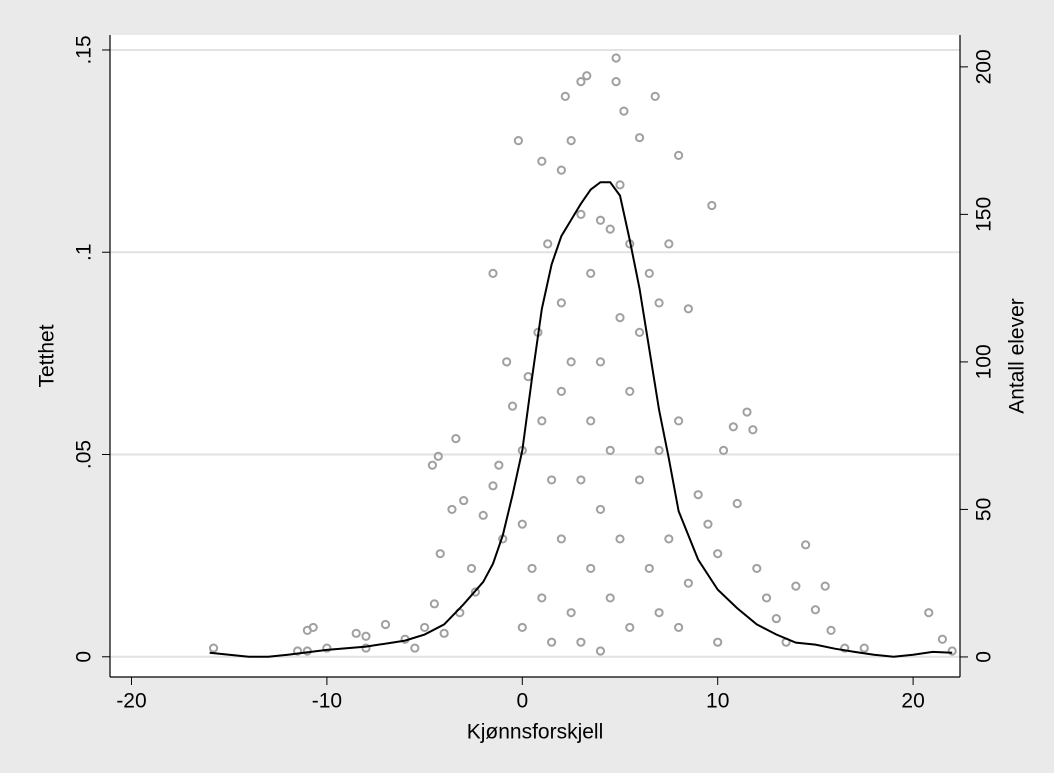  Describe the element at coordinates (717, 701) in the screenshot. I see `x-tick-label: 10` at that location.